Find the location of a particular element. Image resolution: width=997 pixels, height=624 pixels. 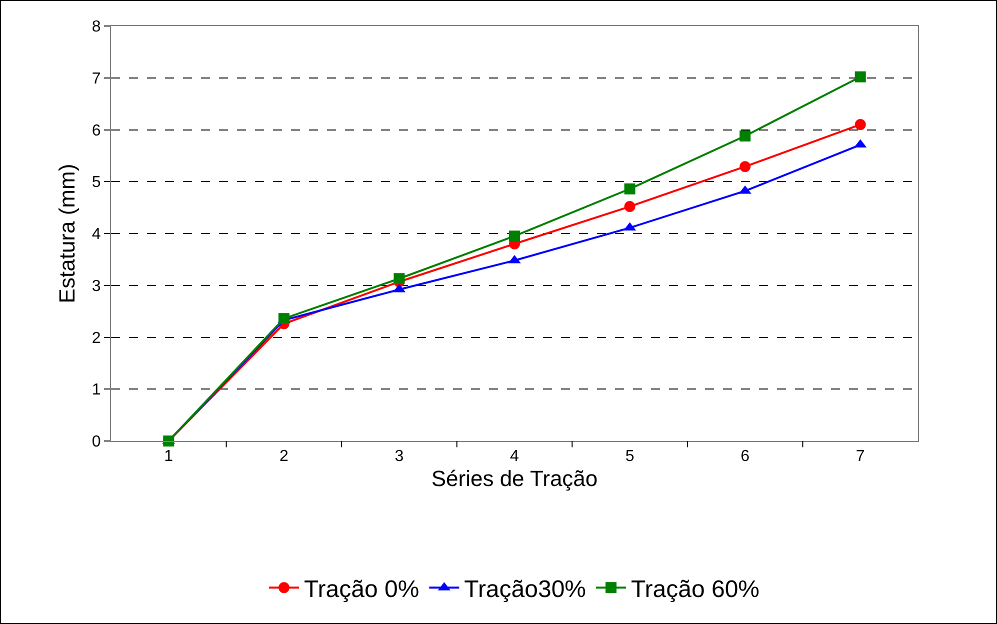

legend-label: Tração30% is located at coordinates (525, 589).